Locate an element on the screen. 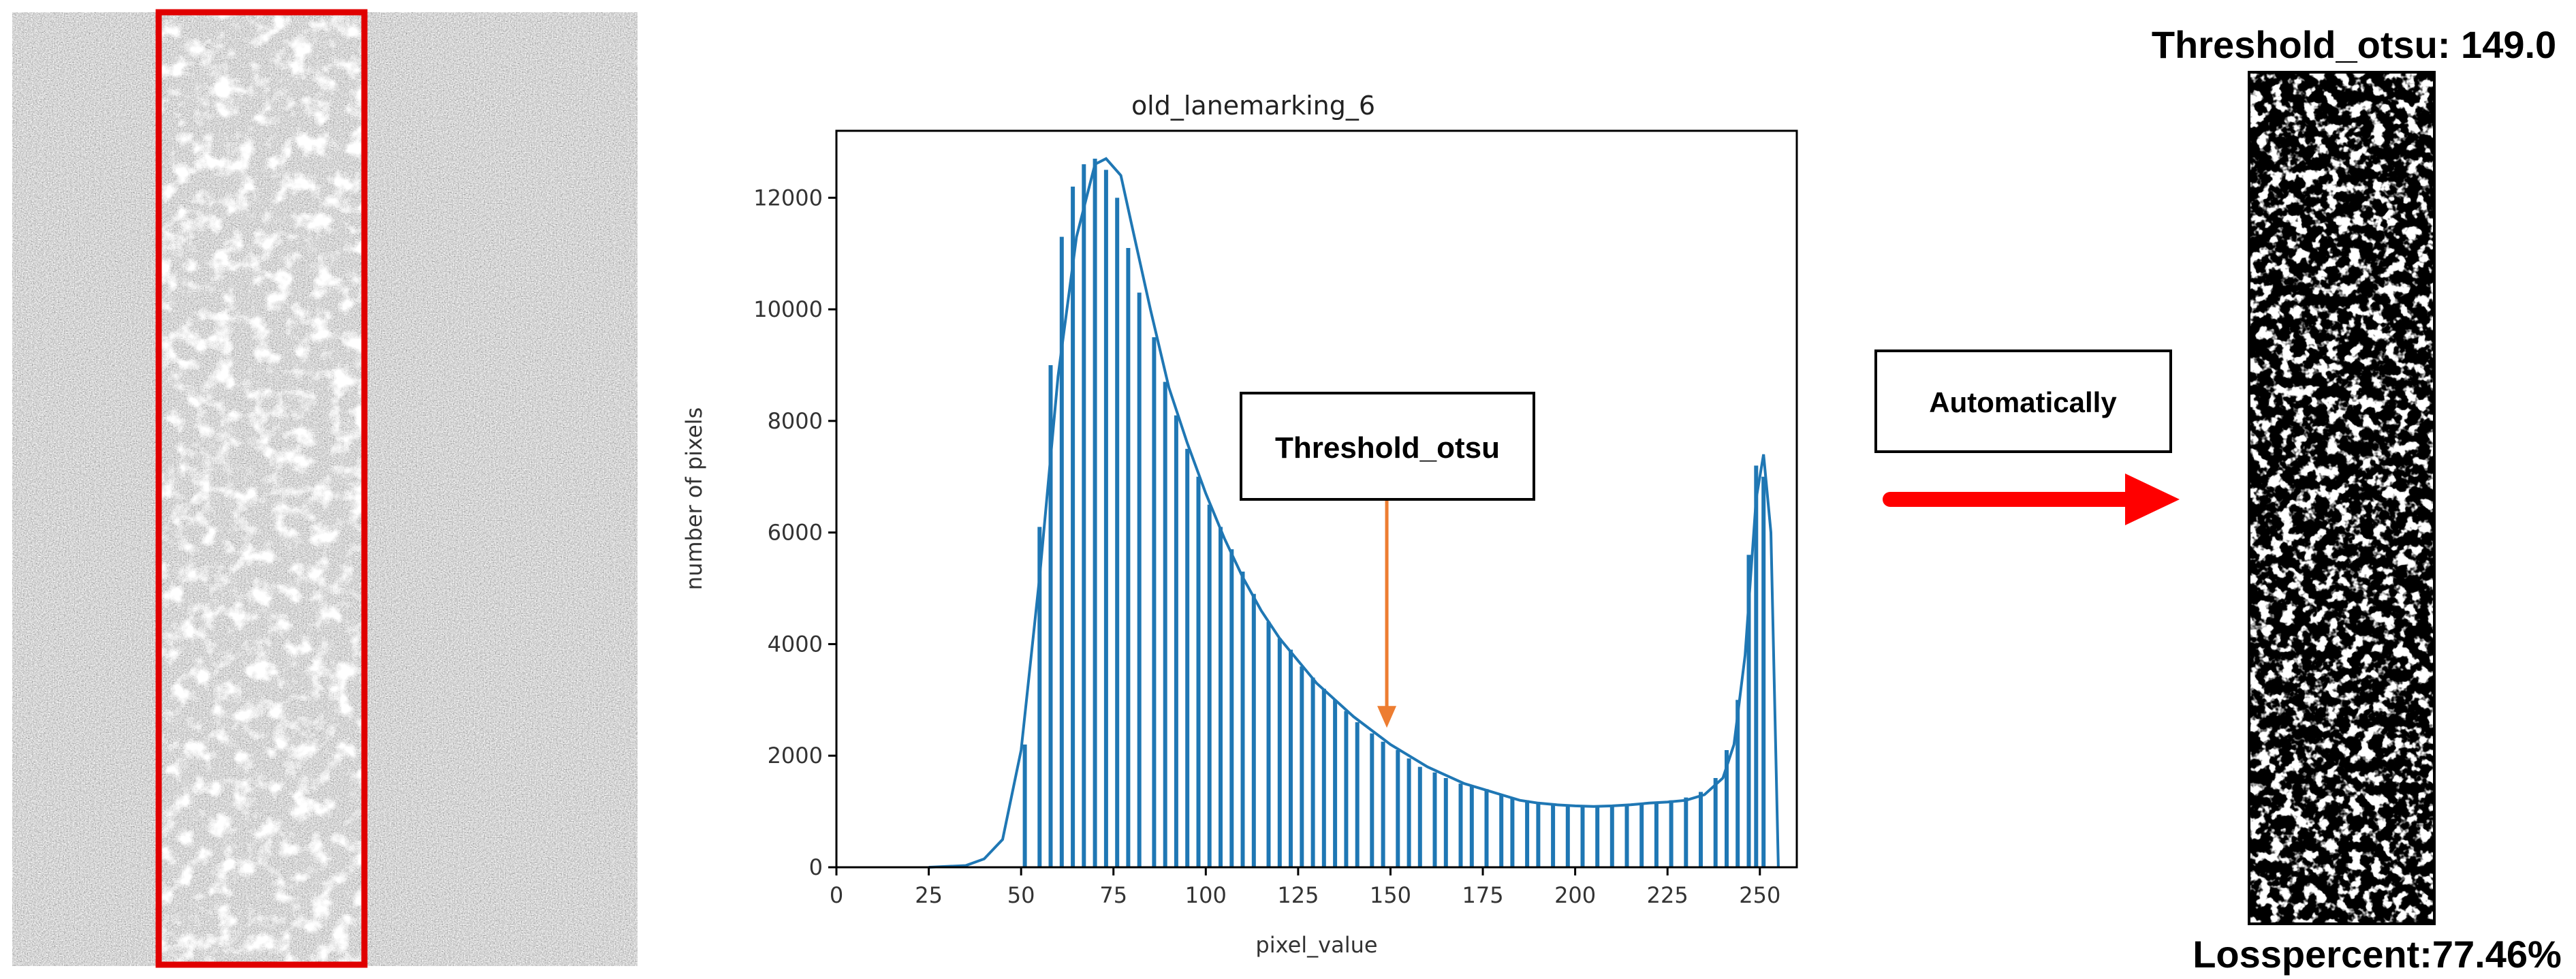 The image size is (2576, 979). process-label: Automatically is located at coordinates (2023, 402).